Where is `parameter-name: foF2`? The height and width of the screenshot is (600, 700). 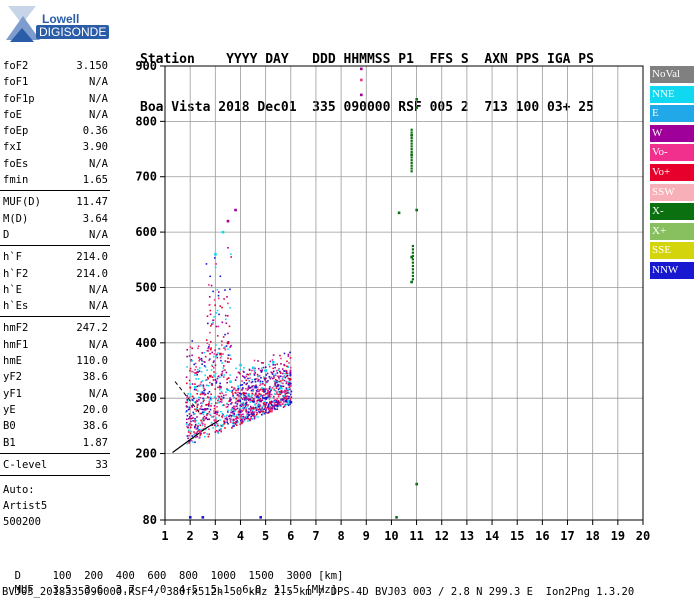
parameter-name: foF2 is located at coordinates (16, 66).